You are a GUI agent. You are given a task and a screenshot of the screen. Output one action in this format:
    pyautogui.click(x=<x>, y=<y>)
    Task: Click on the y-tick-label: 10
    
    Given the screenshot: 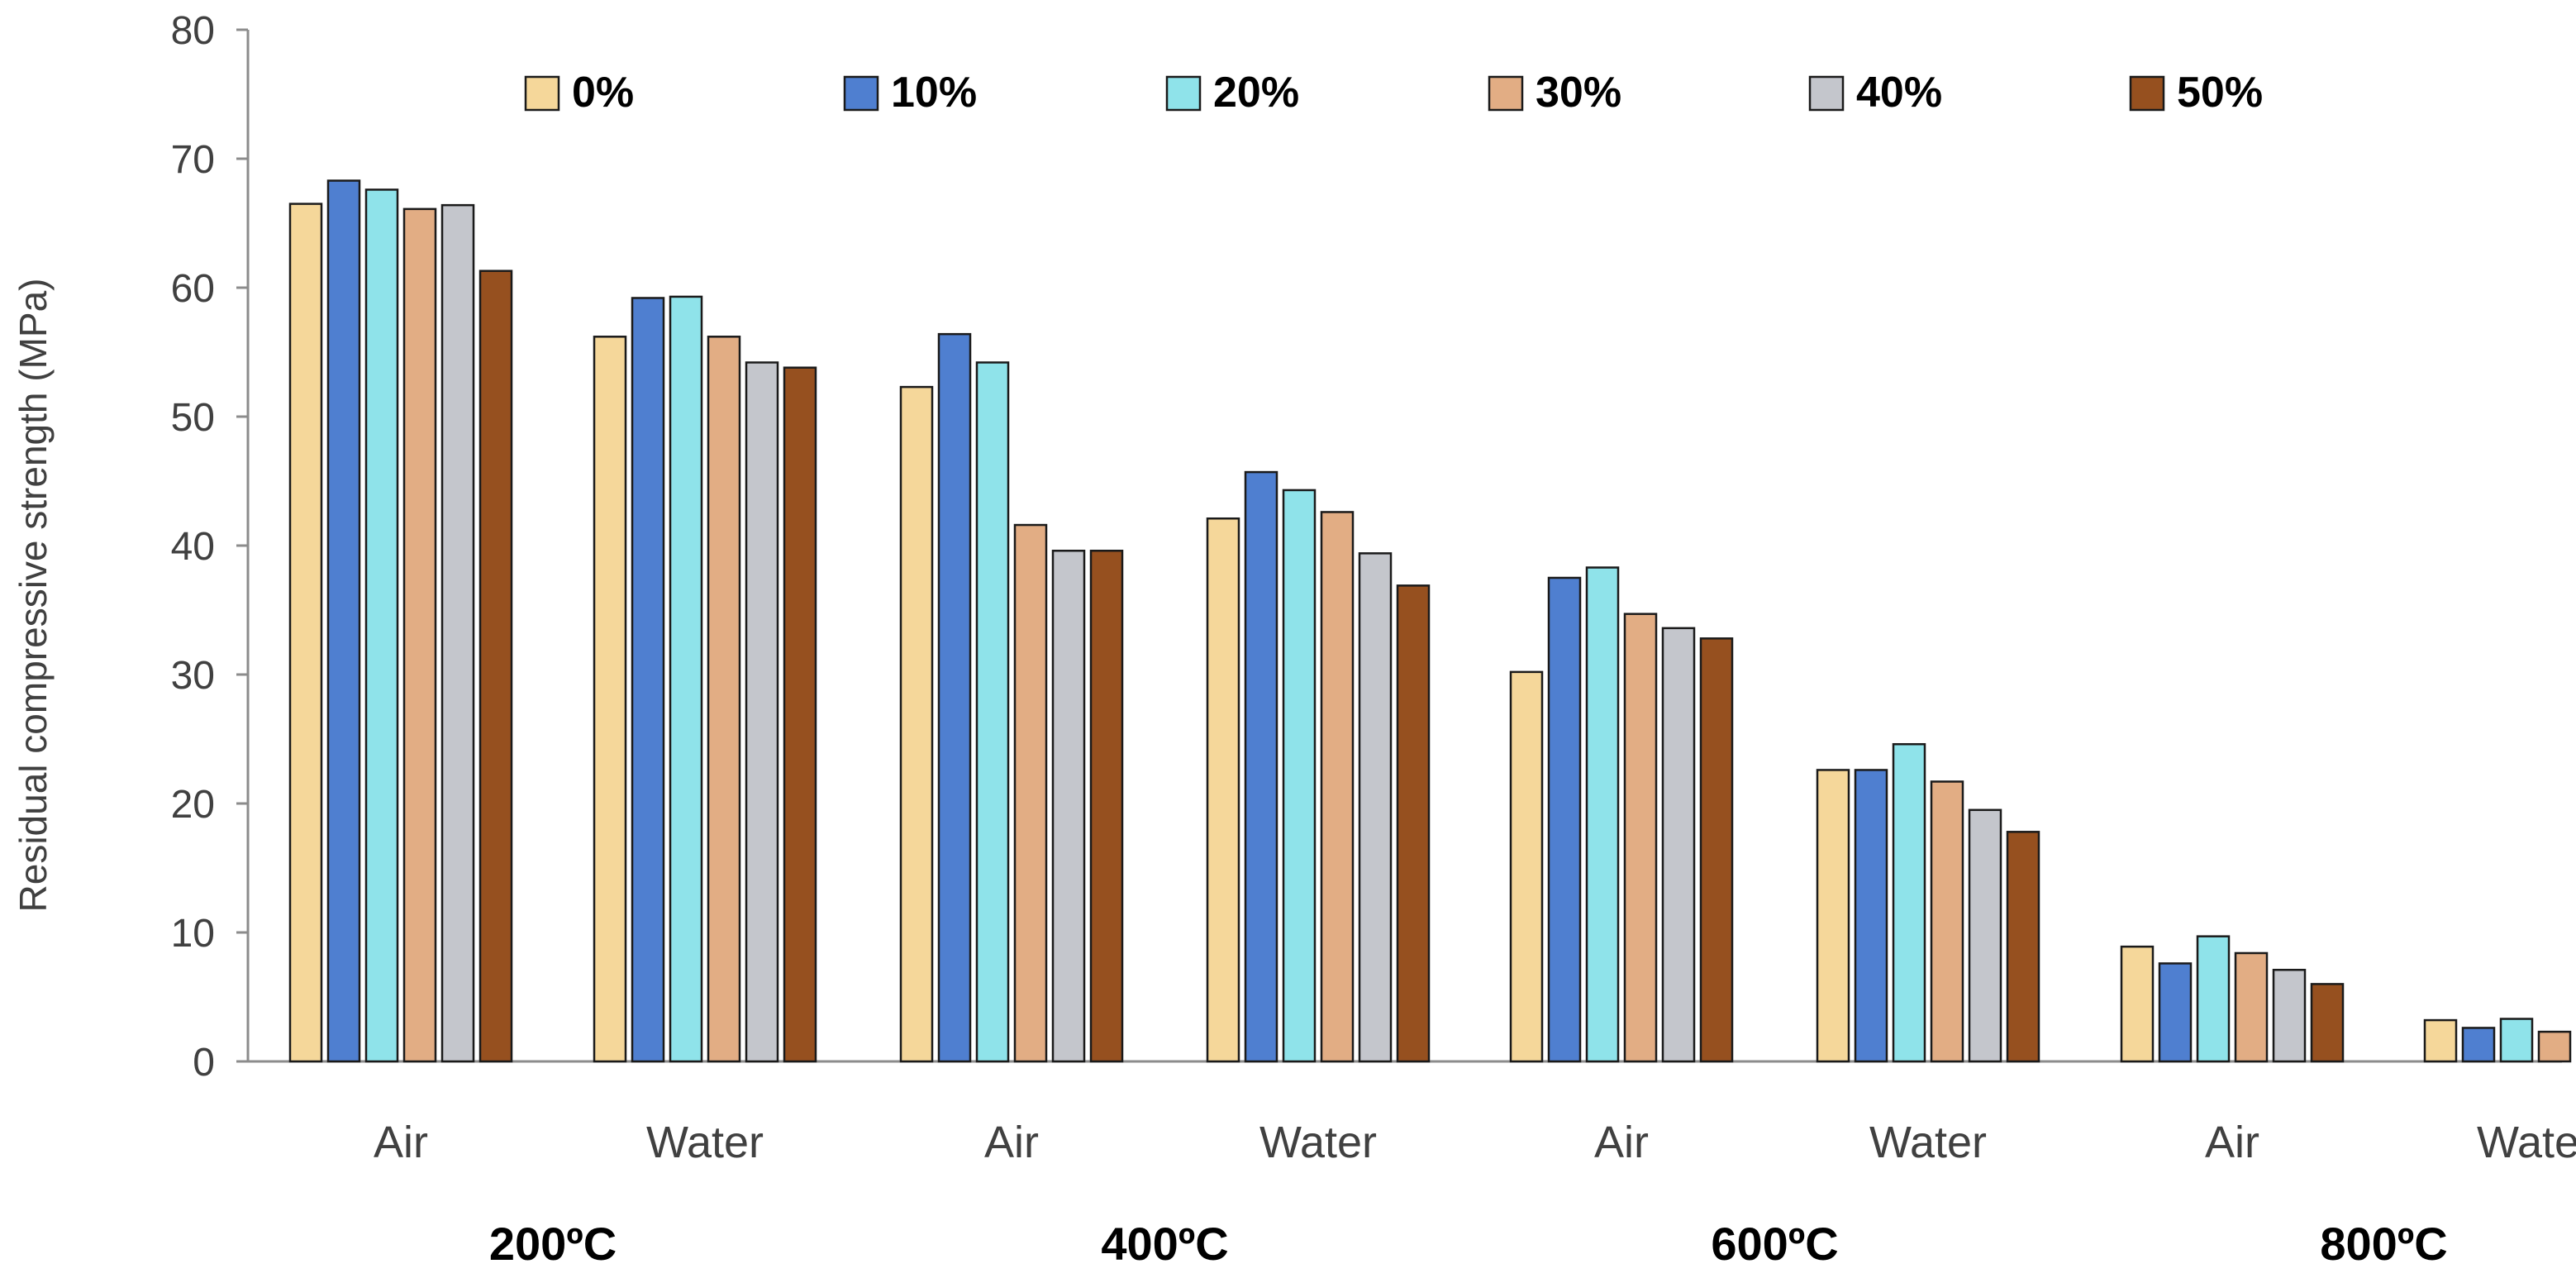 What is the action you would take?
    pyautogui.click(x=193, y=934)
    